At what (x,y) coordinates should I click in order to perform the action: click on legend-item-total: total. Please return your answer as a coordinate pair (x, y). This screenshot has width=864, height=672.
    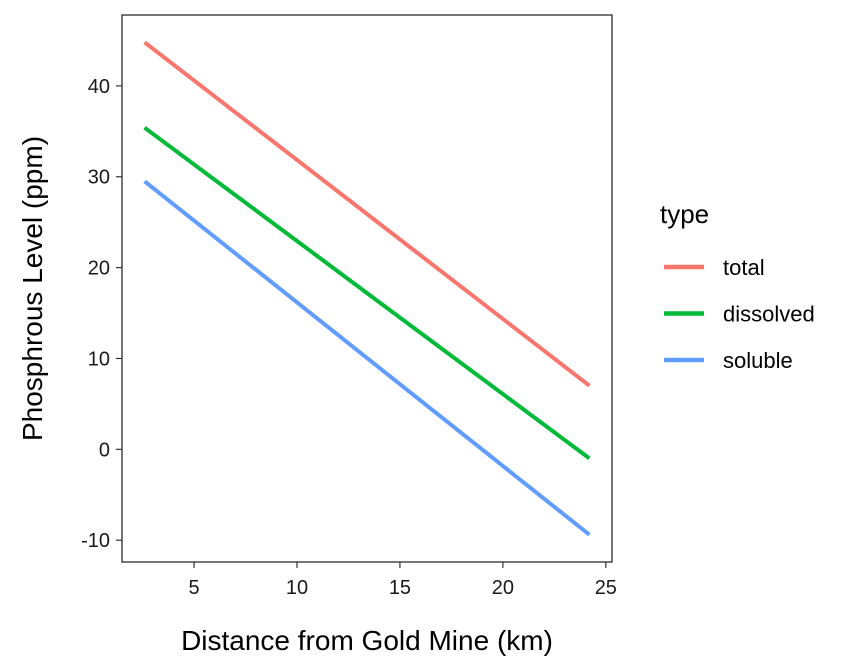
    Looking at the image, I should click on (714, 267).